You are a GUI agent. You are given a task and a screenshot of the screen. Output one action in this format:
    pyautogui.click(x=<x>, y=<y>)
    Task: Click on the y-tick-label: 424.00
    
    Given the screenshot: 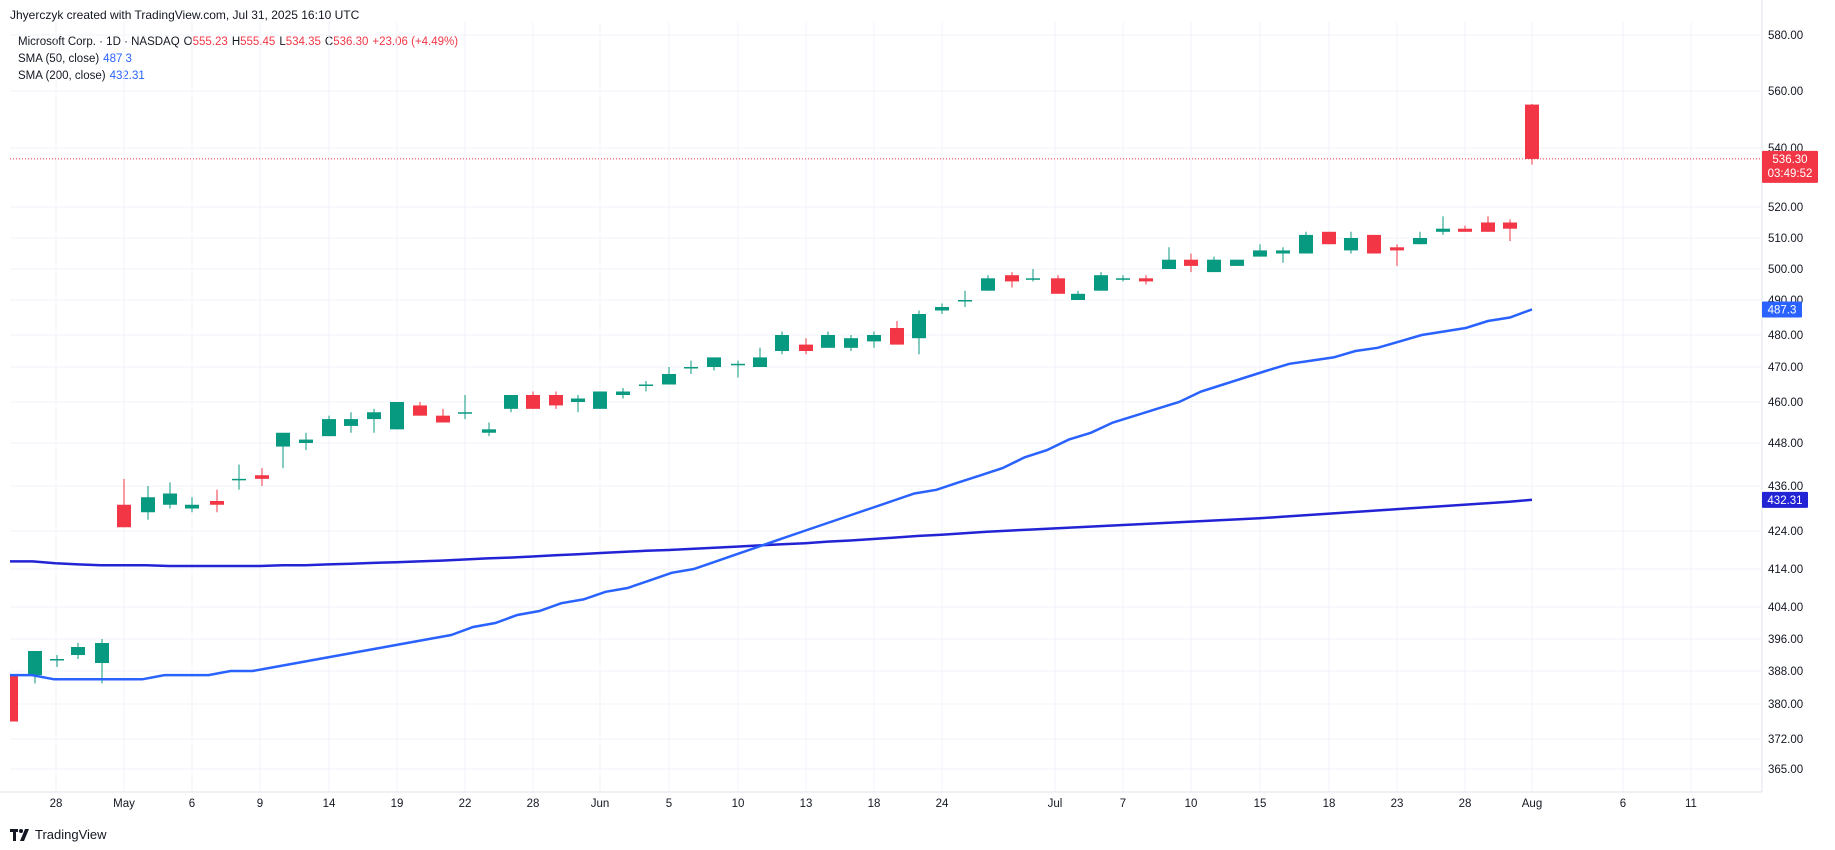 What is the action you would take?
    pyautogui.click(x=1785, y=532)
    